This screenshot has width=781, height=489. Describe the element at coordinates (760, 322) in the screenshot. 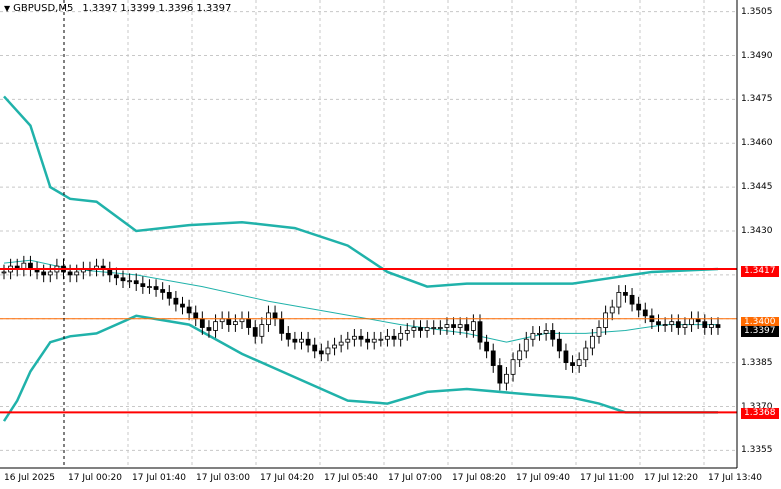

I see `mid-line-price-tag: 1.3400` at that location.